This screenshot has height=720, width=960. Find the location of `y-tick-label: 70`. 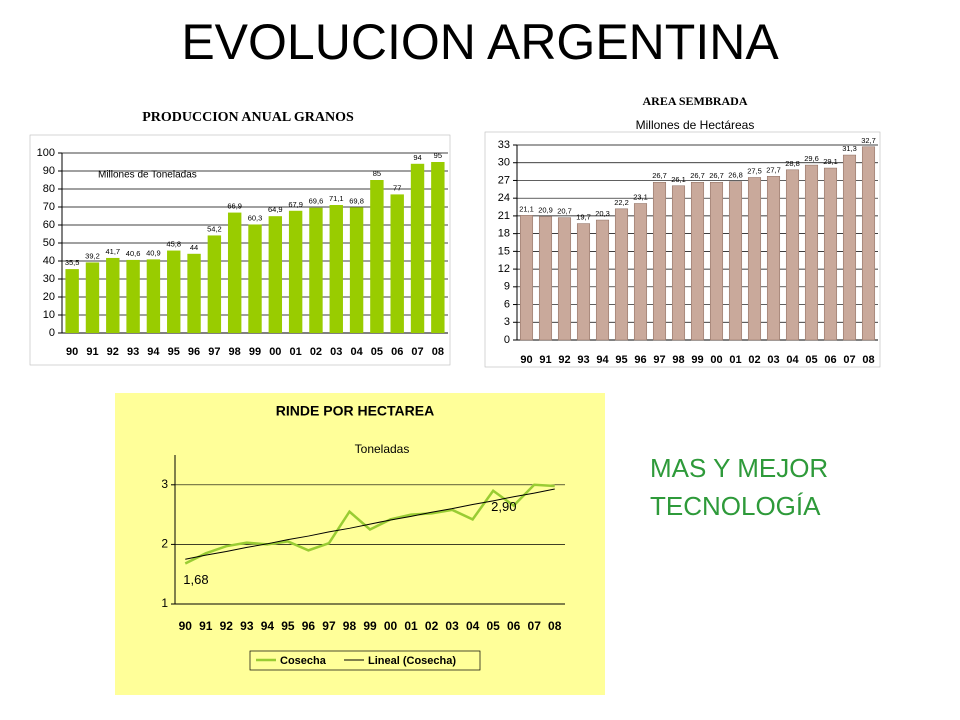

y-tick-label: 70 is located at coordinates (49, 207).